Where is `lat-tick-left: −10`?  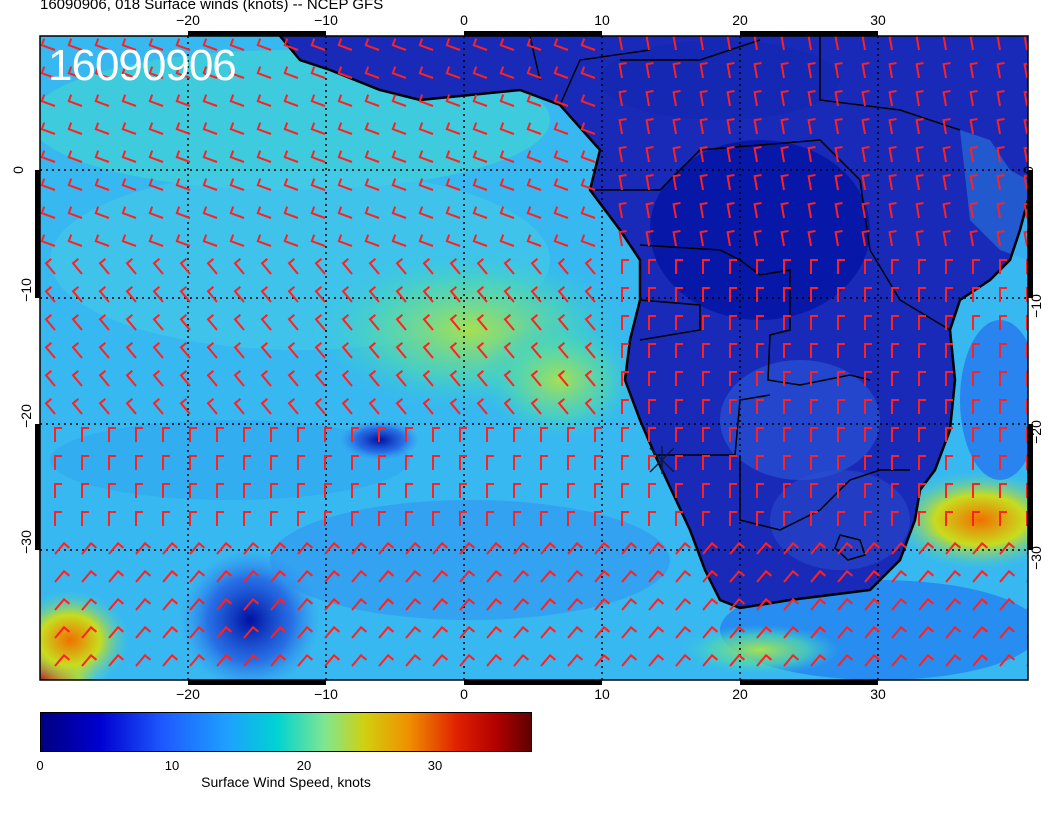
lat-tick-left: −10 is located at coordinates (25, 290).